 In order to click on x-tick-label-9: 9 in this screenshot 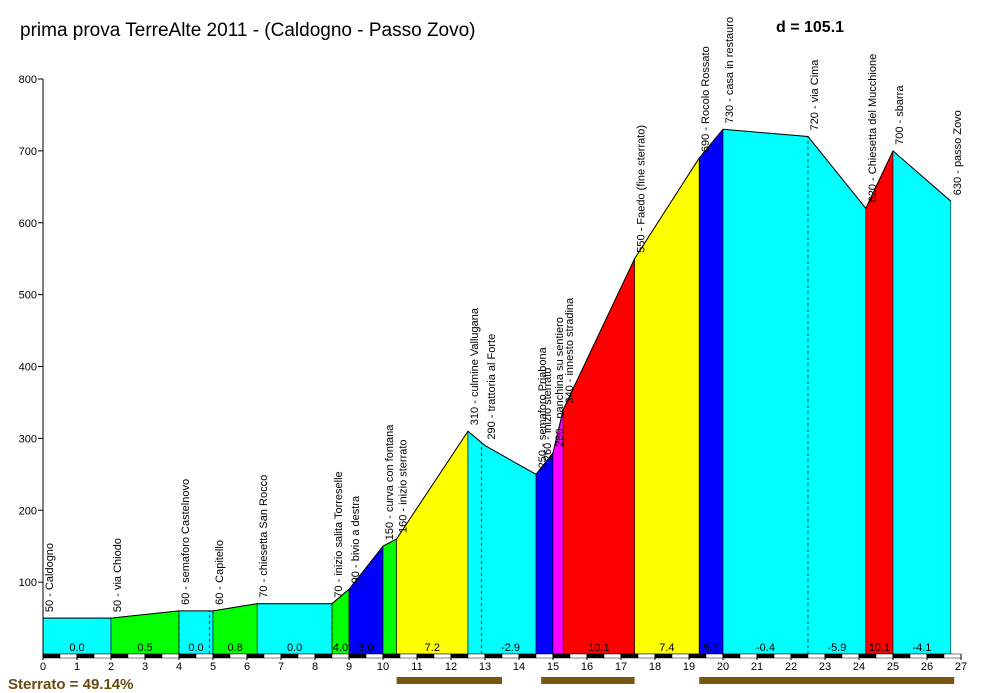, I will do `click(349, 667)`.